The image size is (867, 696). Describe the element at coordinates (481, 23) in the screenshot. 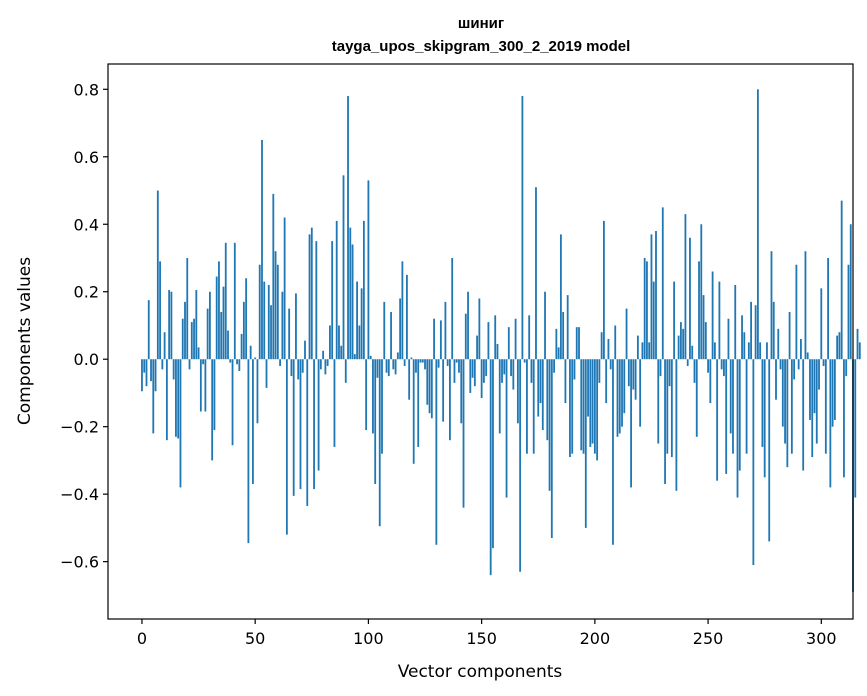

I see `chart-title-line1: шиниг` at that location.